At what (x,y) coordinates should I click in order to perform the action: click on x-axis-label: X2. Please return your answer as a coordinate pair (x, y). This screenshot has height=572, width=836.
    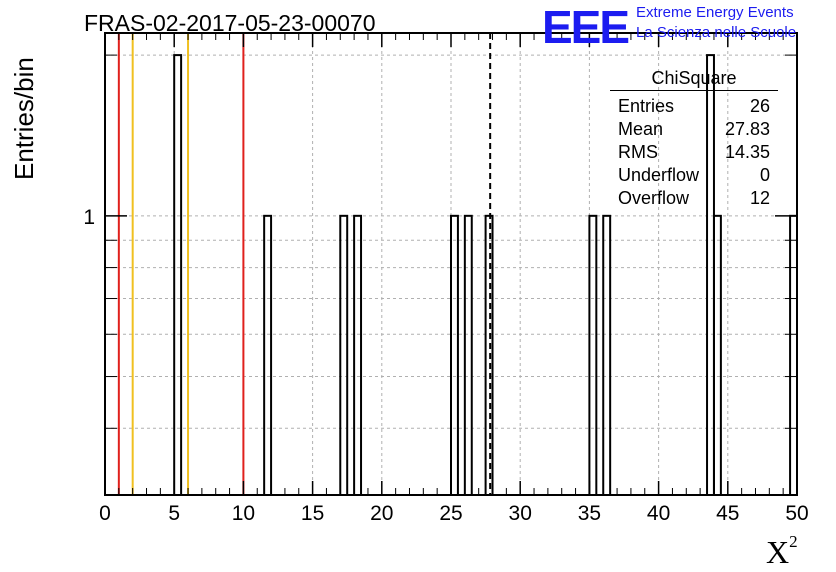
    Looking at the image, I should click on (782, 551).